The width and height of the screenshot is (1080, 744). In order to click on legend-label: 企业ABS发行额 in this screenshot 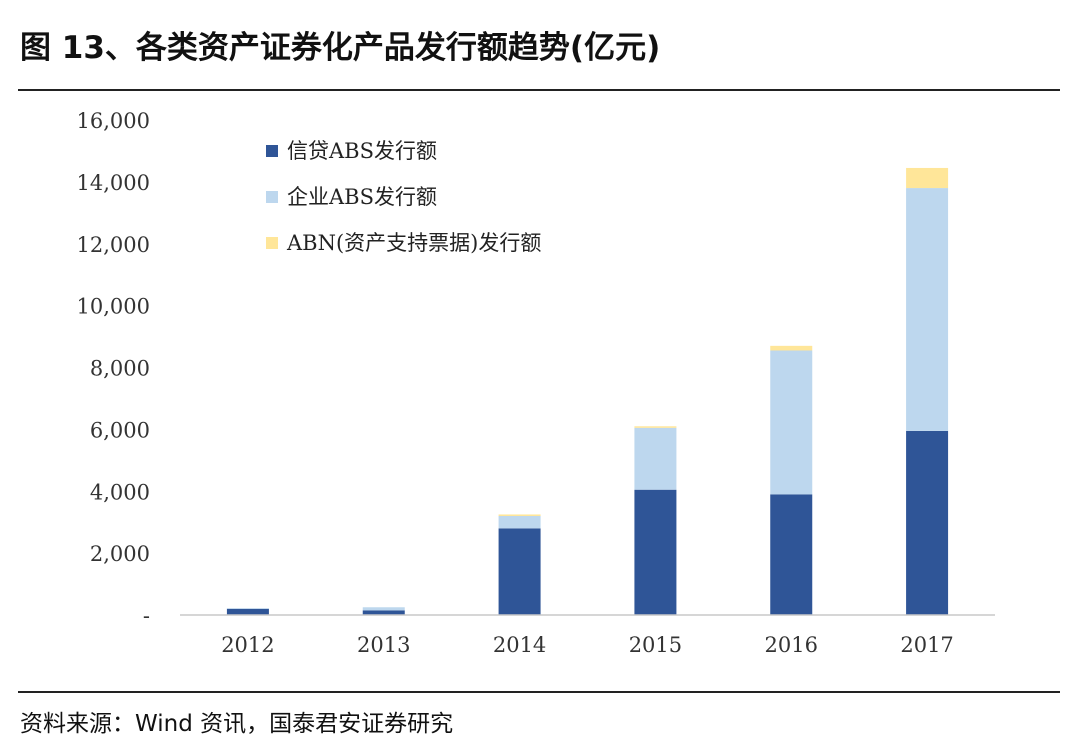, I will do `click(362, 197)`.